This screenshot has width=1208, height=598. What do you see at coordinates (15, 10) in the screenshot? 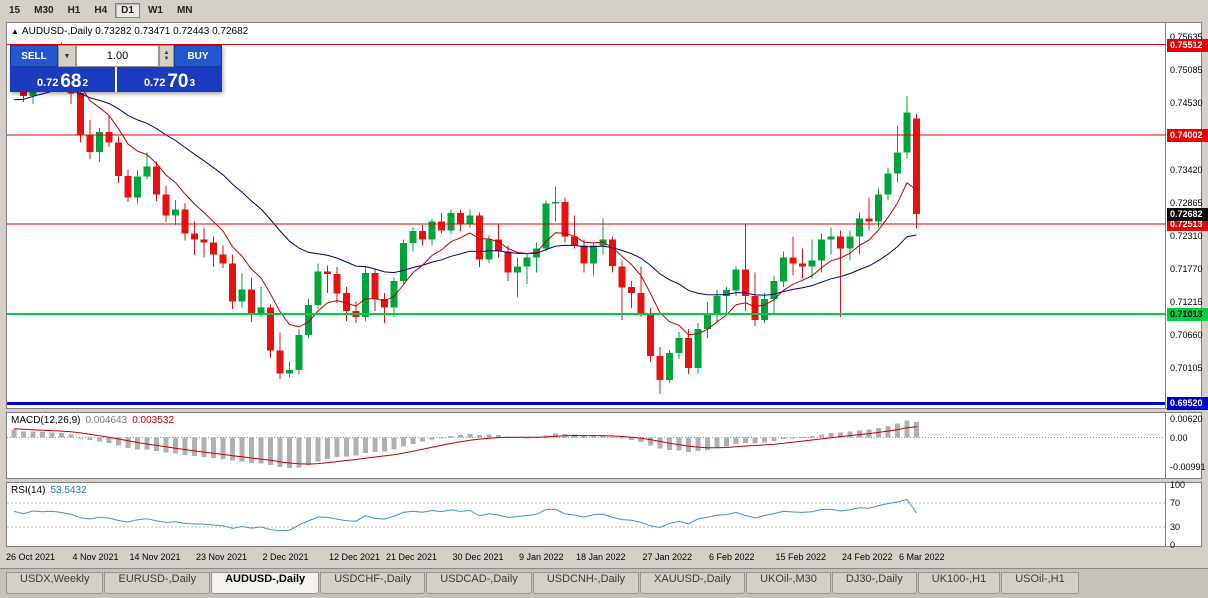
I see `timeframe-button-15: 15` at bounding box center [15, 10].